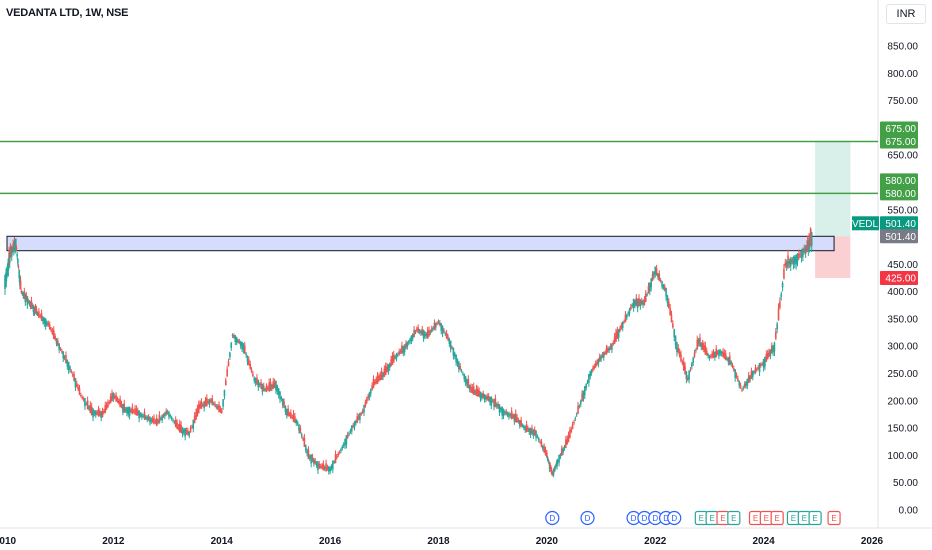 This screenshot has width=932, height=550. Describe the element at coordinates (330, 541) in the screenshot. I see `x-tick-label: 2016` at that location.